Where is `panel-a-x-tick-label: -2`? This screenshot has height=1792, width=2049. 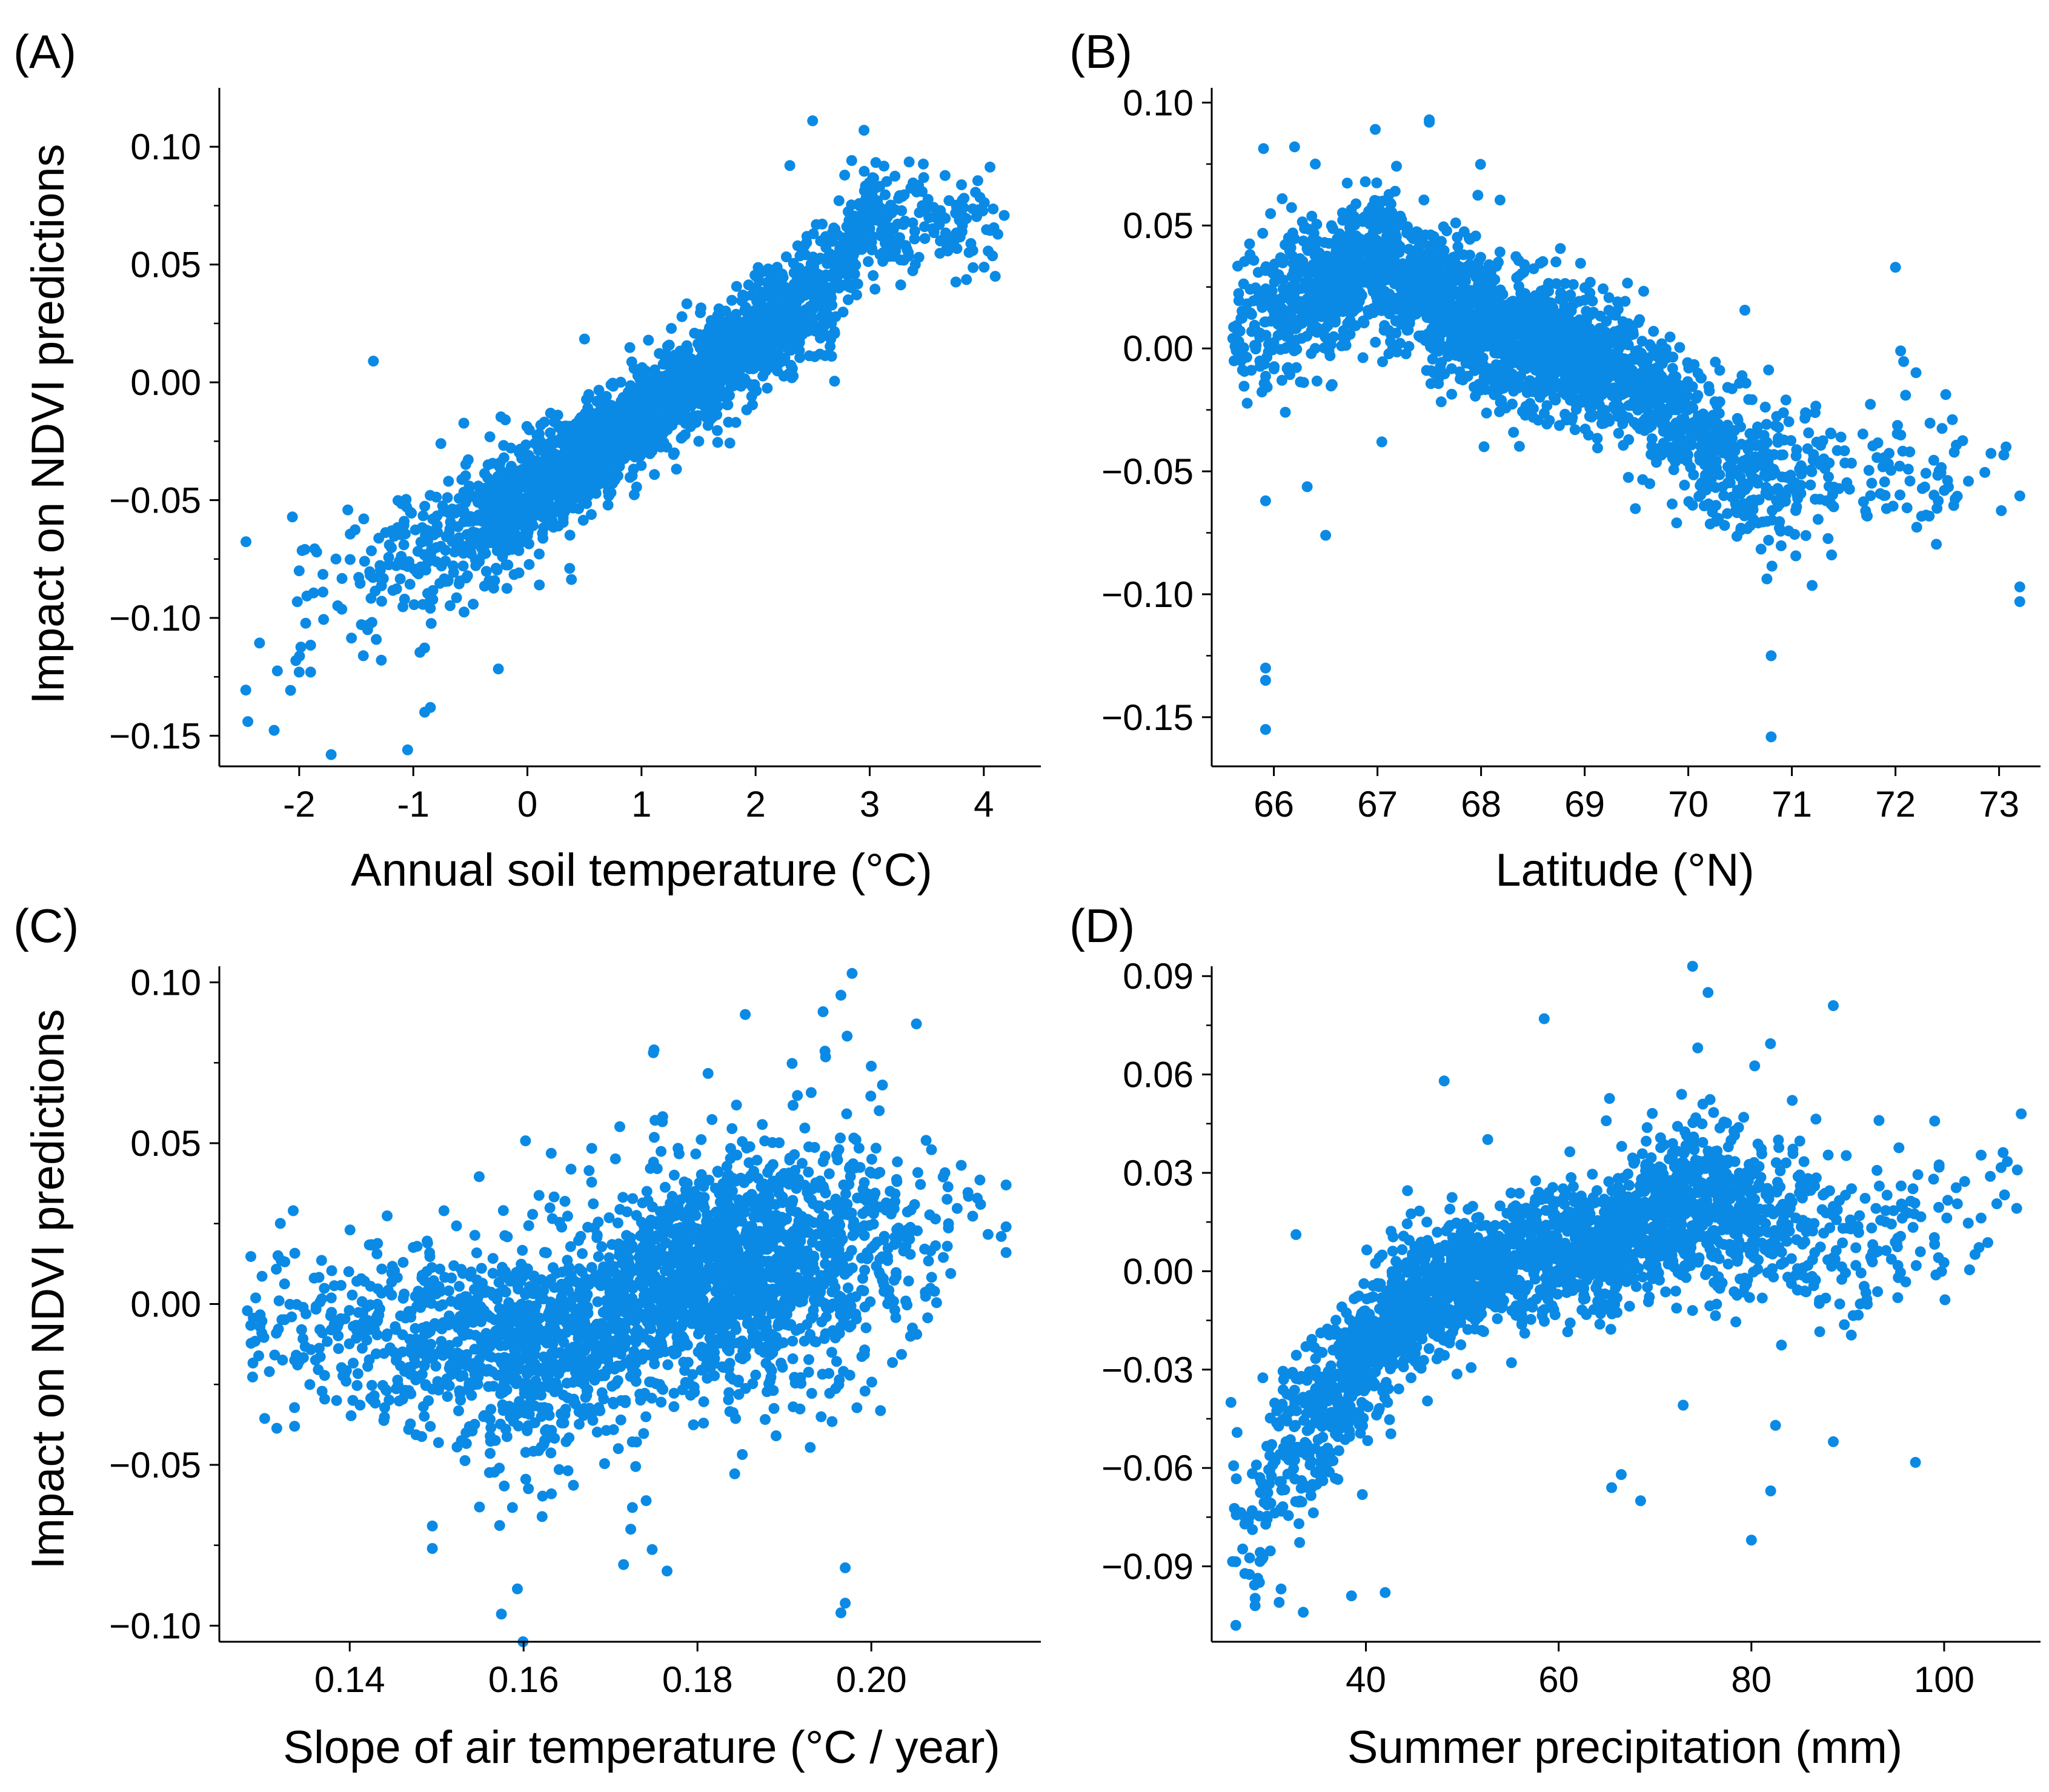
panel-a-x-tick-label: -2 is located at coordinates (299, 804).